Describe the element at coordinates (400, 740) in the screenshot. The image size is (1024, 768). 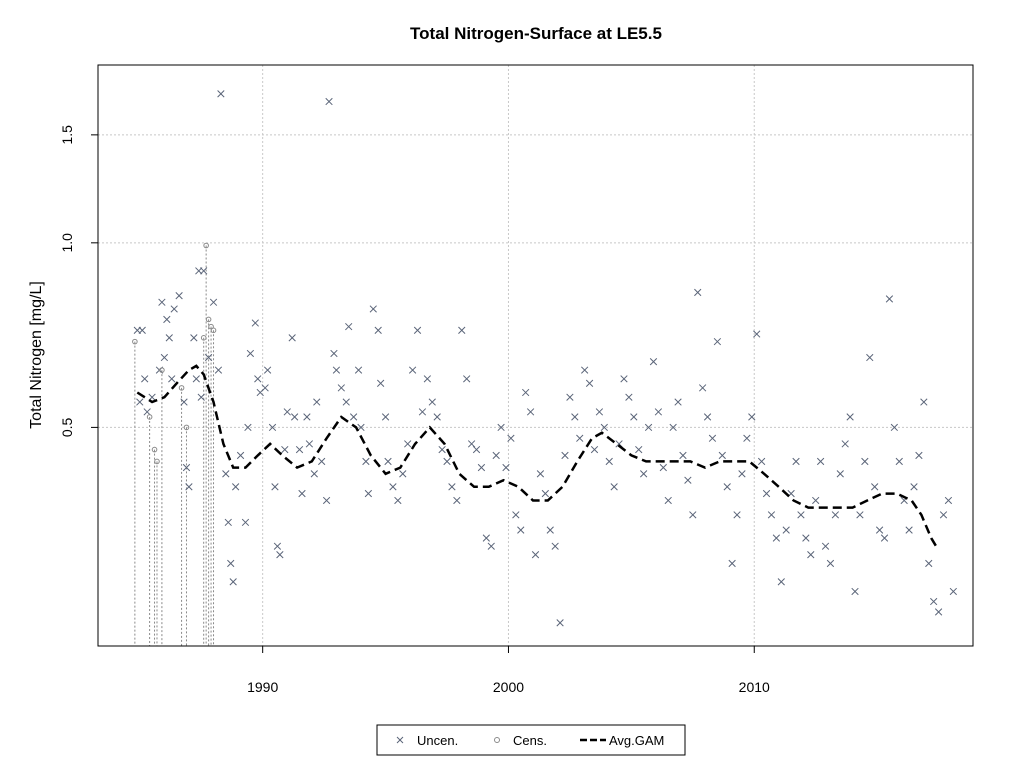
I see `legend-uncensored-marker` at that location.